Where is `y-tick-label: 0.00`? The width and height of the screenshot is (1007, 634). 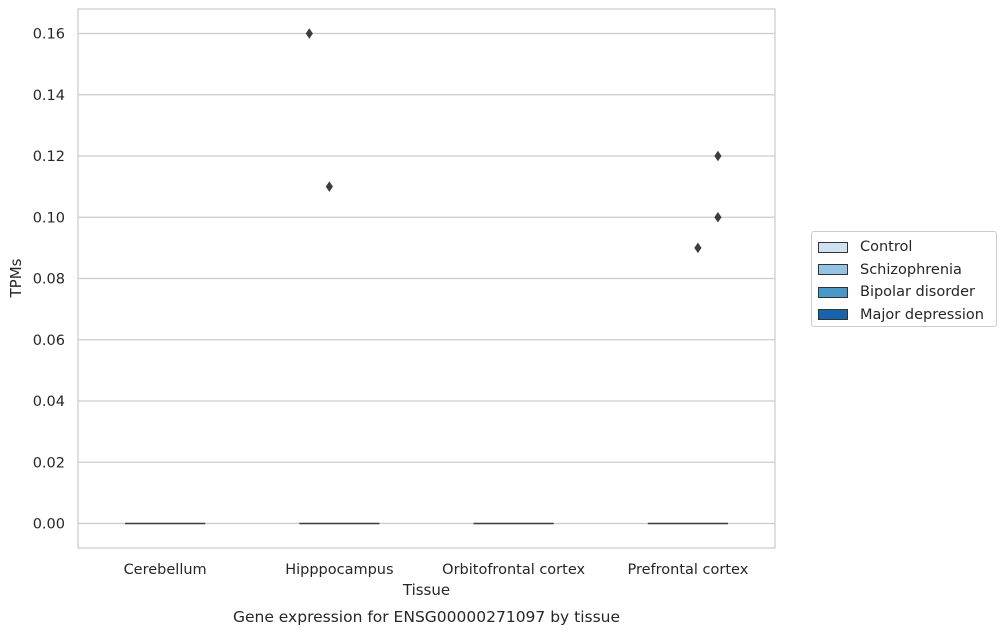
y-tick-label: 0.00 is located at coordinates (49, 525).